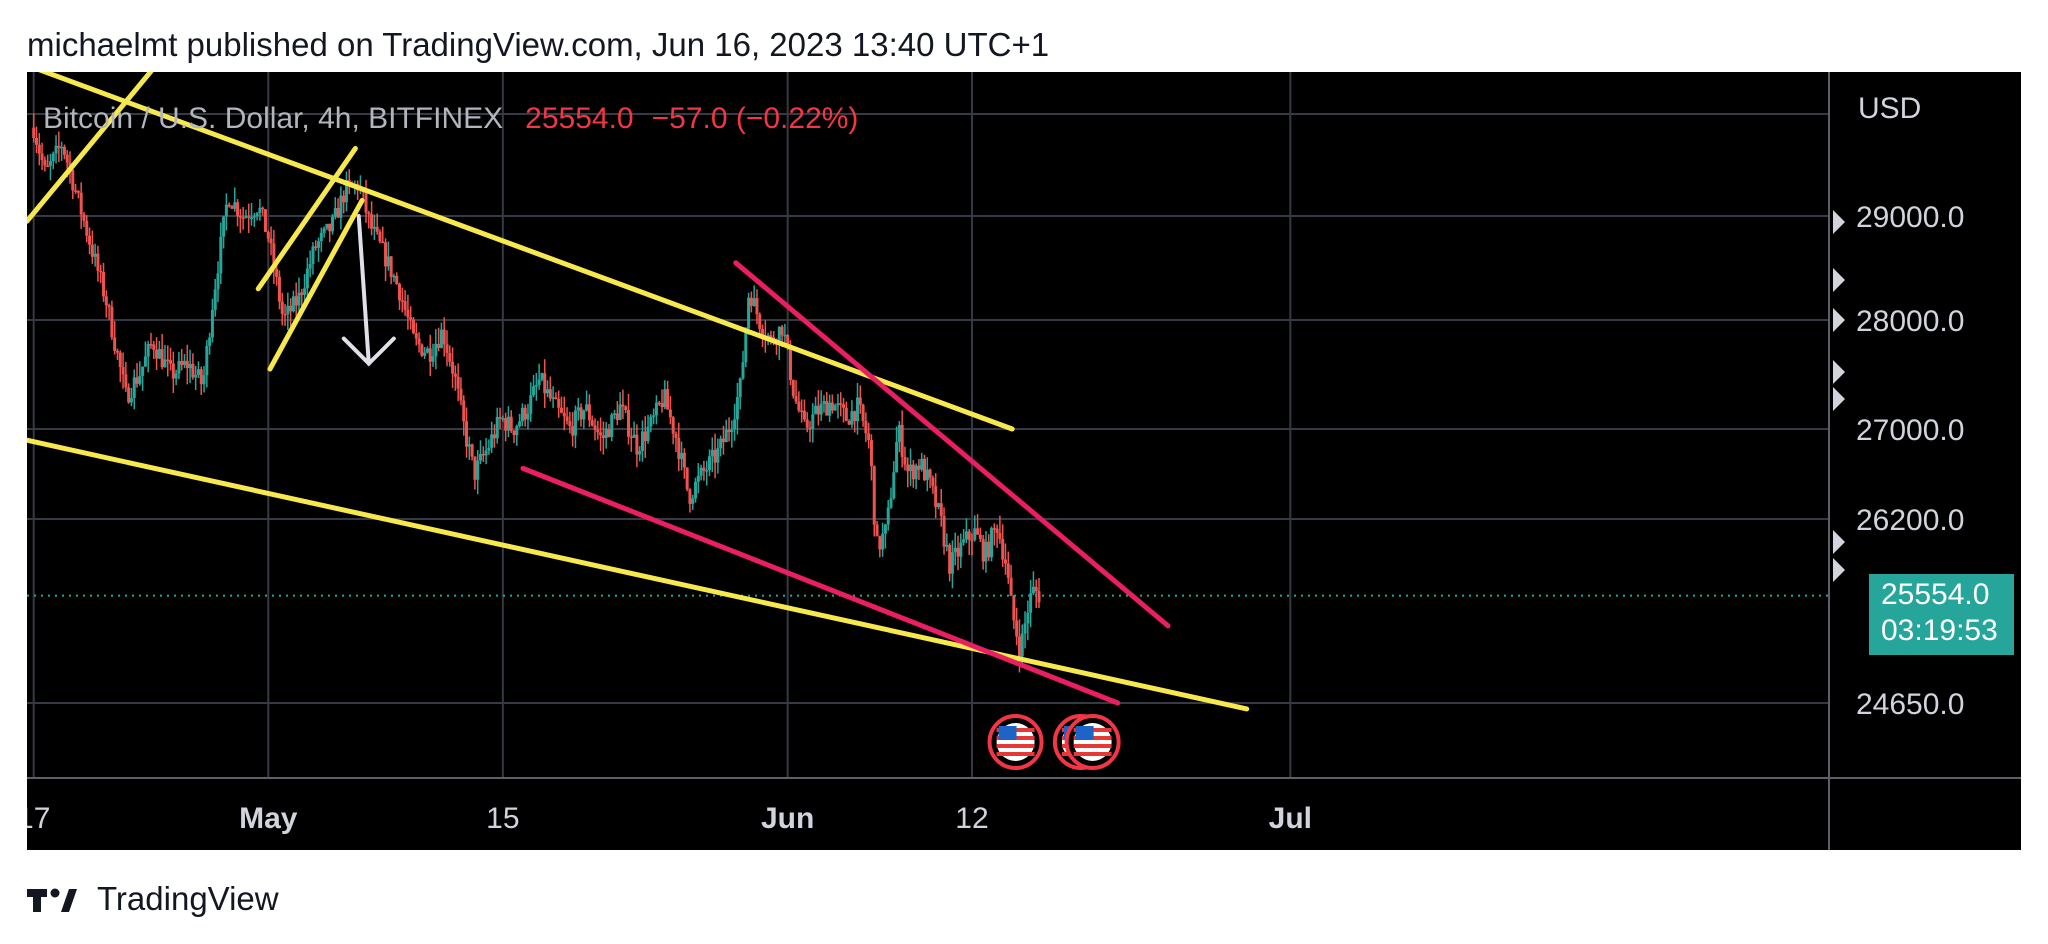 The height and width of the screenshot is (944, 2048). Describe the element at coordinates (1935, 594) in the screenshot. I see `last-price-value: 25554.0` at that location.